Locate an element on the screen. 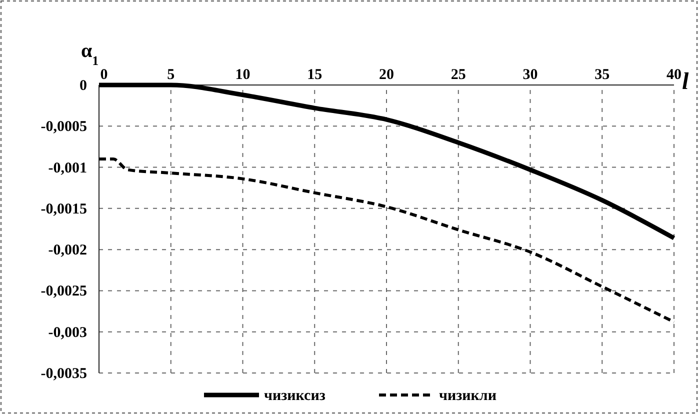 The width and height of the screenshot is (698, 414). x-tick-label: 20 is located at coordinates (386, 75).